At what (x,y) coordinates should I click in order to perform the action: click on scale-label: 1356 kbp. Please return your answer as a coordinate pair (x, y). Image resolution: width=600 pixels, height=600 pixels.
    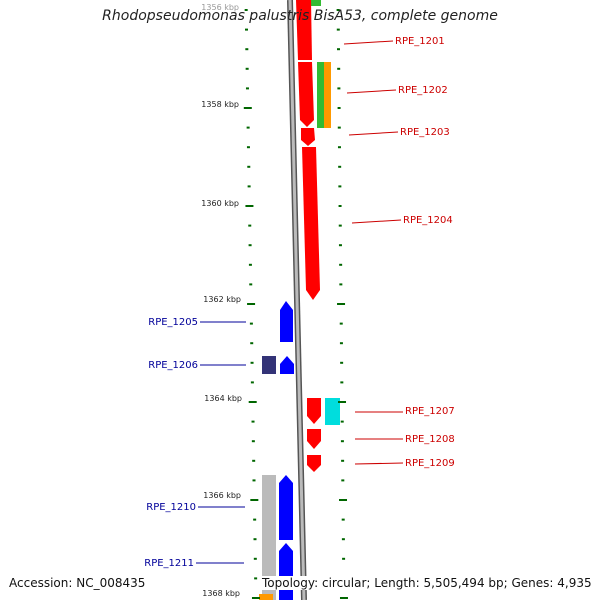
    Looking at the image, I should click on (220, 7).